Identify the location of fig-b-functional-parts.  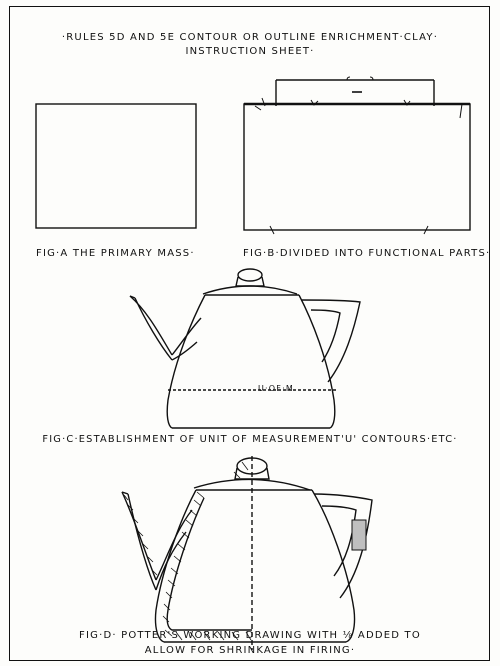
(357, 155).